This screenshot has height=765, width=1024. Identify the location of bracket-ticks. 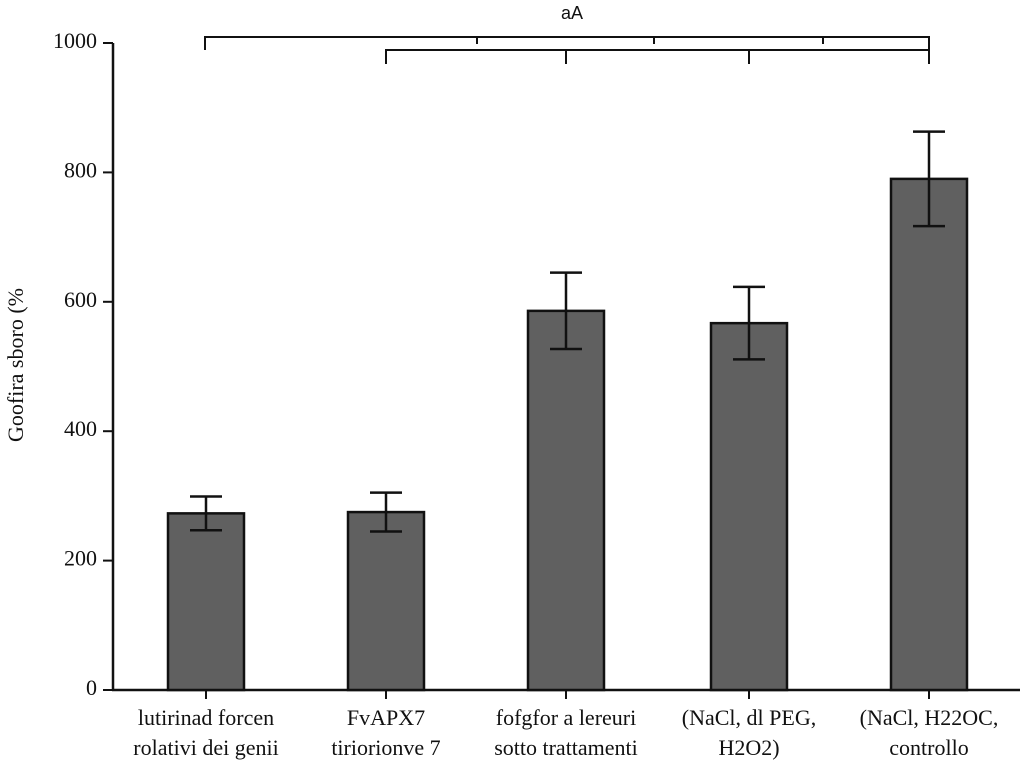
(650, 40).